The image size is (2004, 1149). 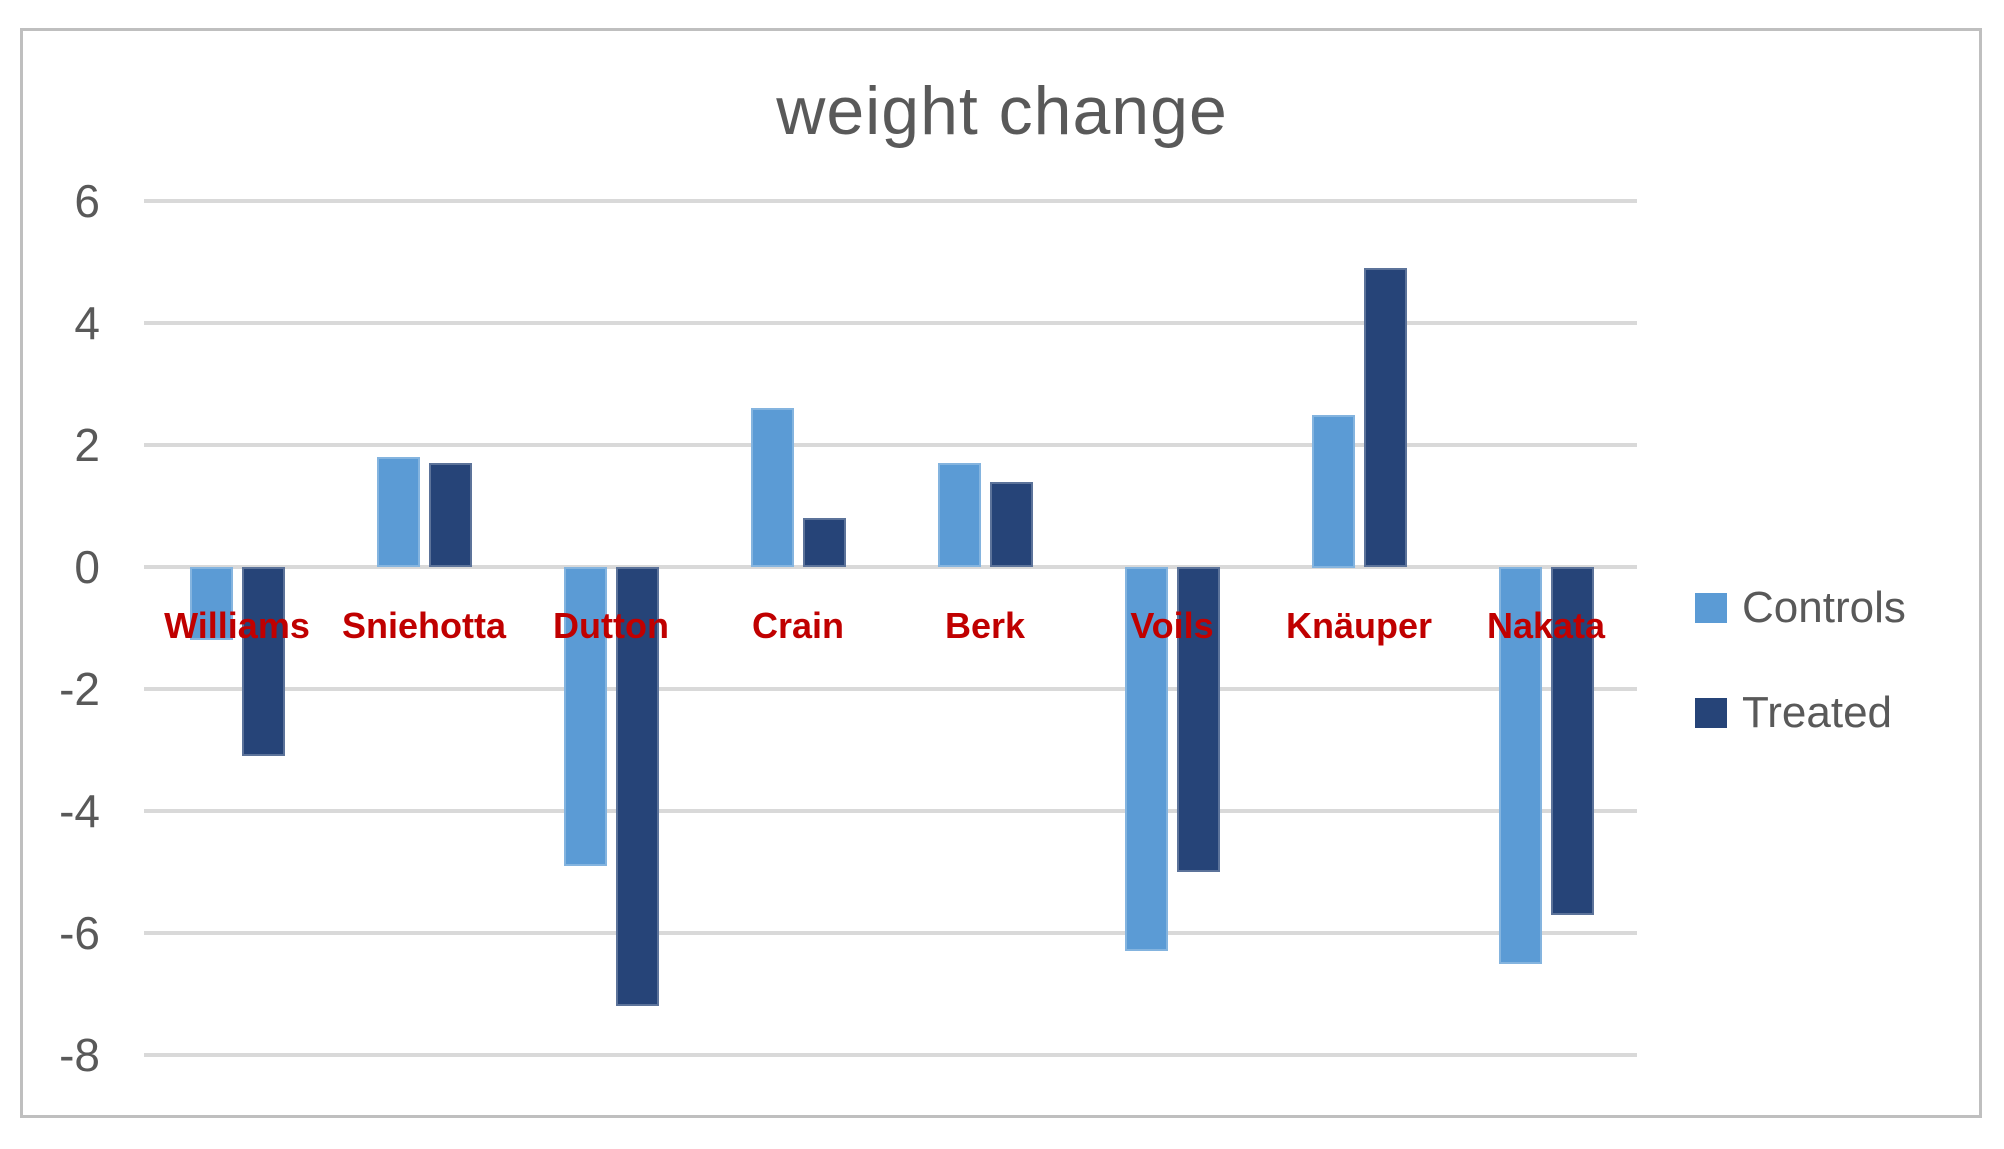 I want to click on bar-treated-dutton, so click(x=637, y=786).